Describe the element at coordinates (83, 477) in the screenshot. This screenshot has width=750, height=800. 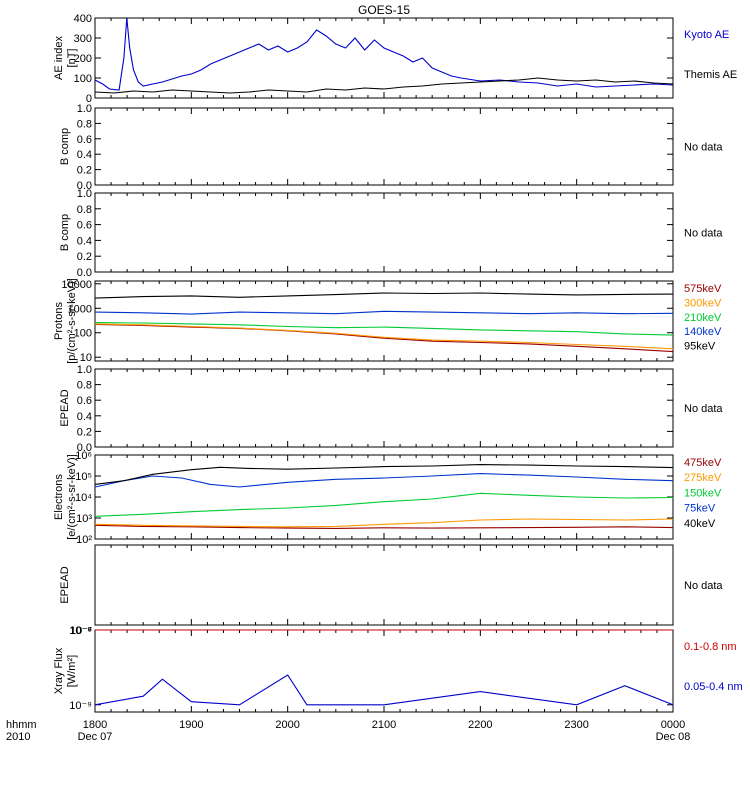
I see `y-tick-label: 10⁵` at that location.